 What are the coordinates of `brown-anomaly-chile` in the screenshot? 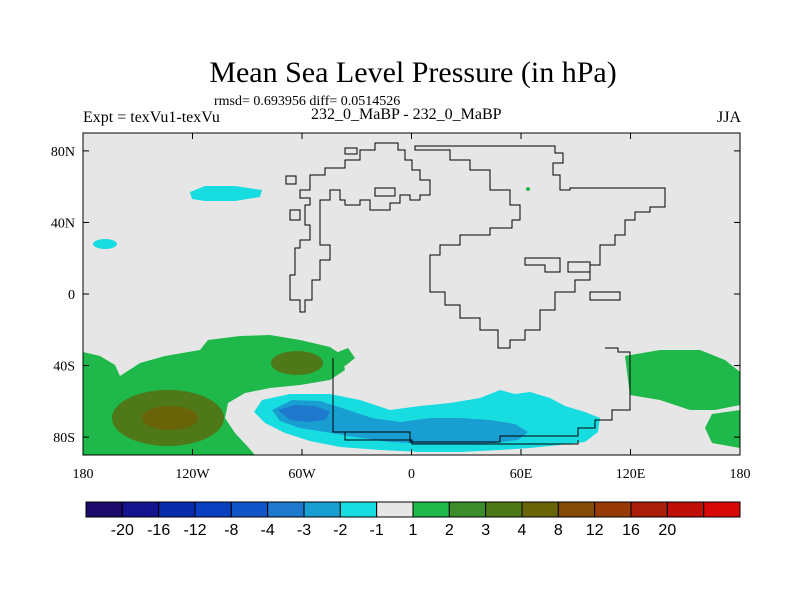 It's located at (297, 363).